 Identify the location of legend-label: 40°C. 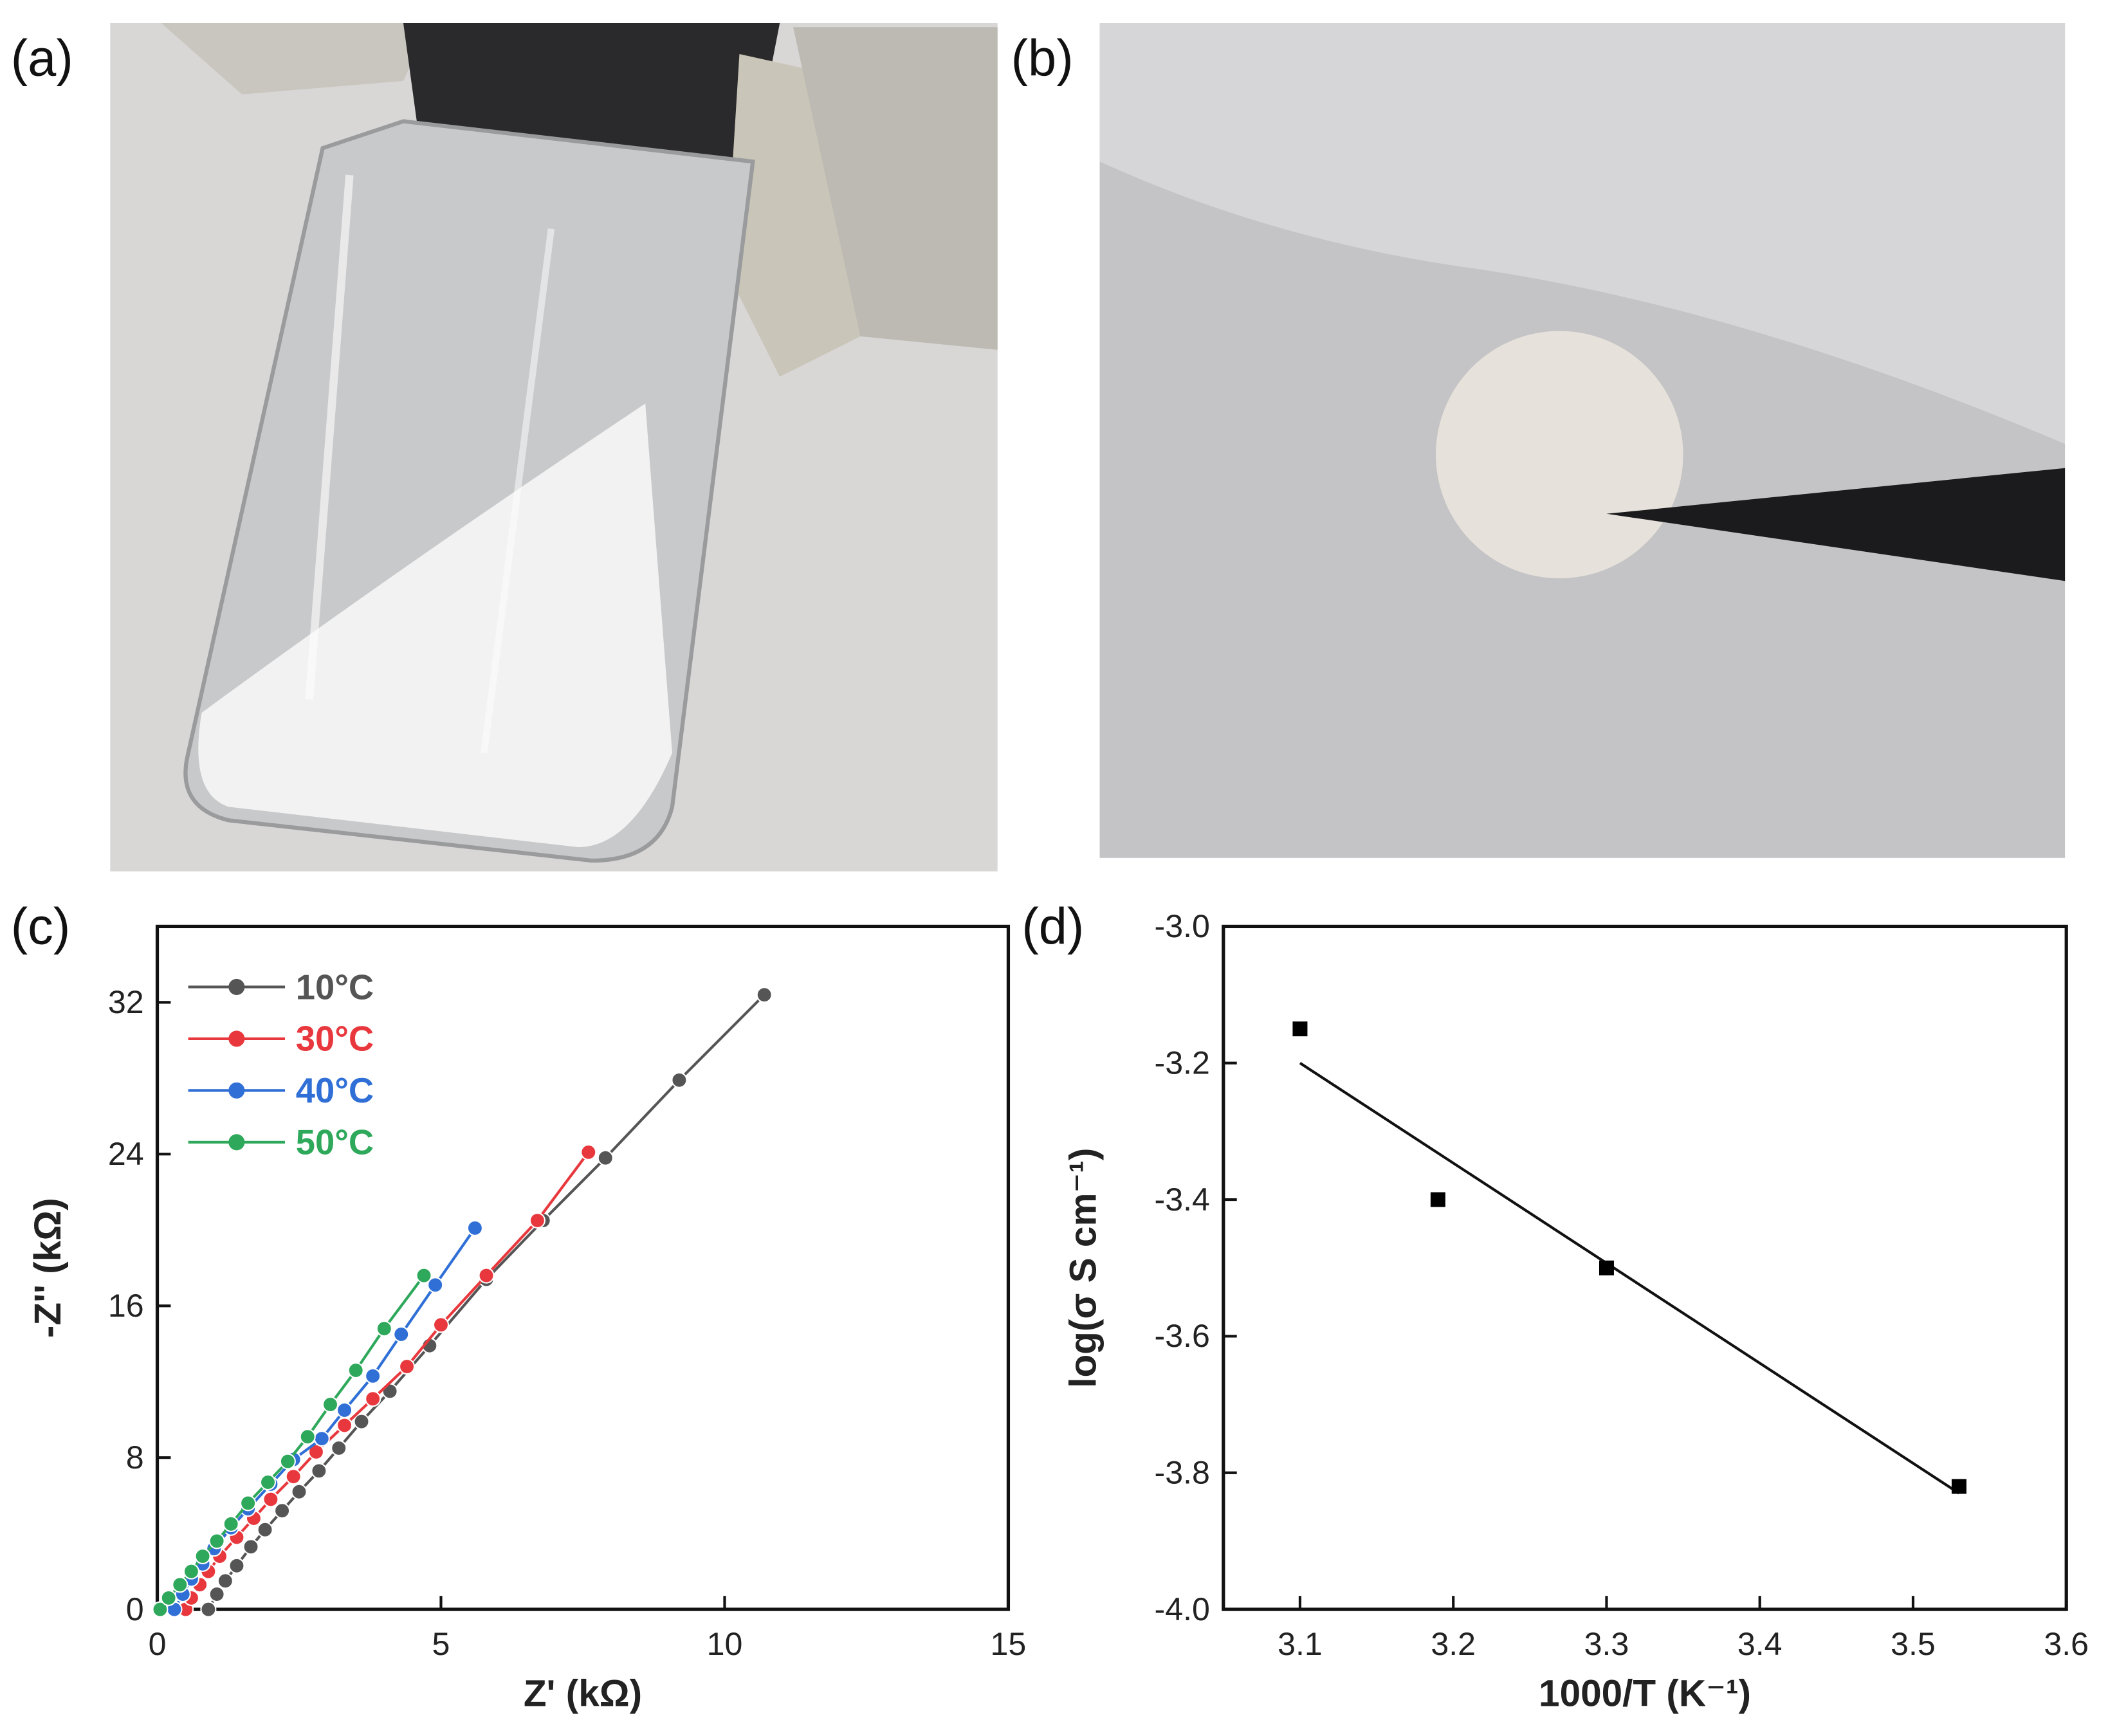
(335, 1090).